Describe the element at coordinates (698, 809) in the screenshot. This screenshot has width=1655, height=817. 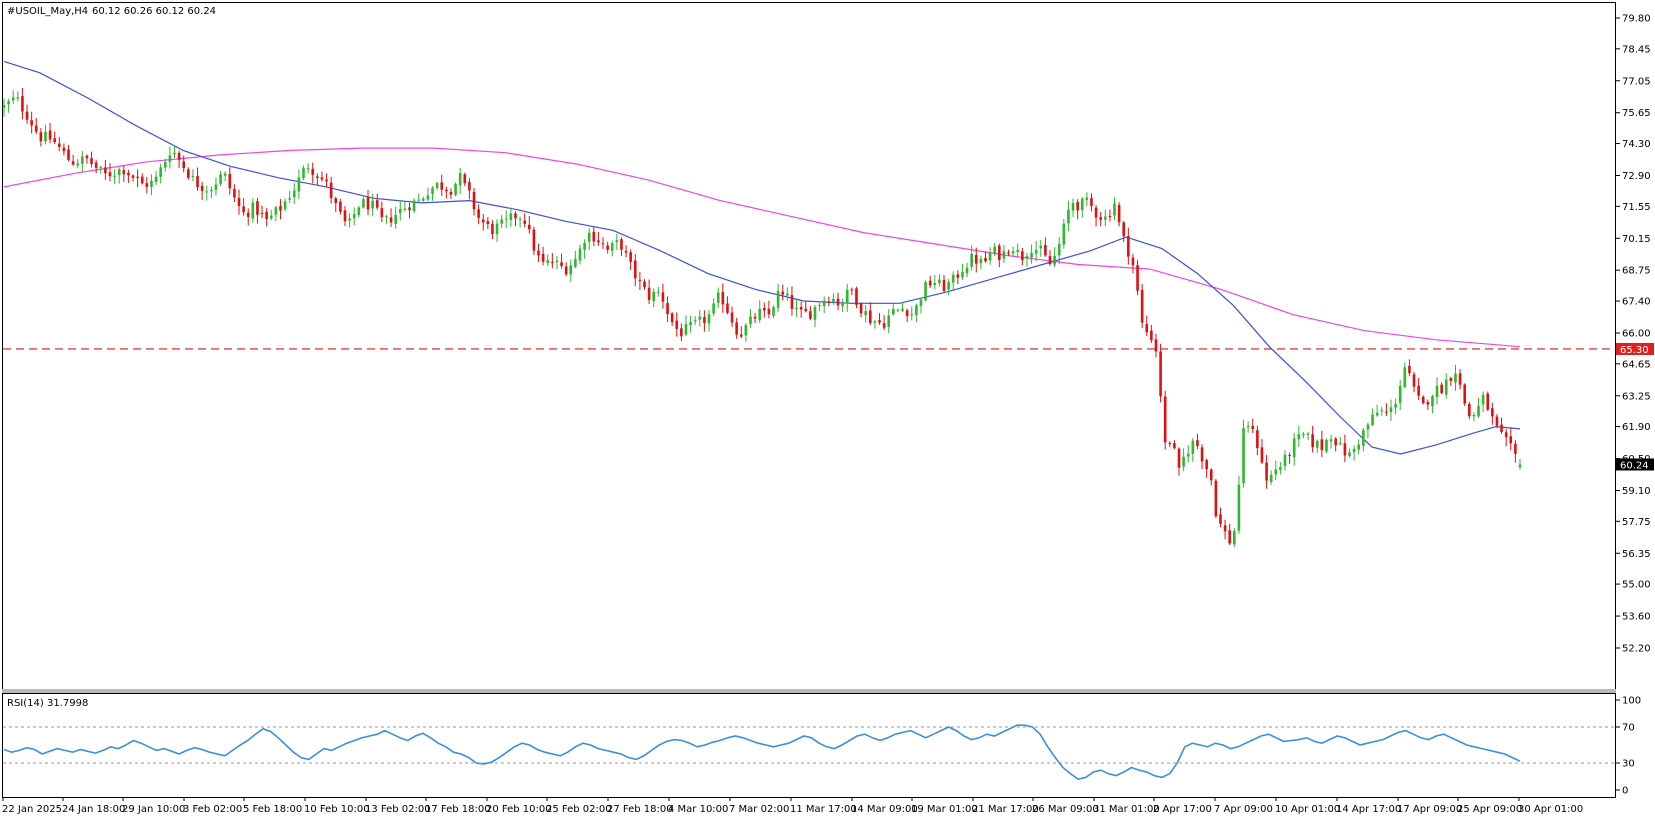
I see `time-tick-label: 4 Mar 10:00` at that location.